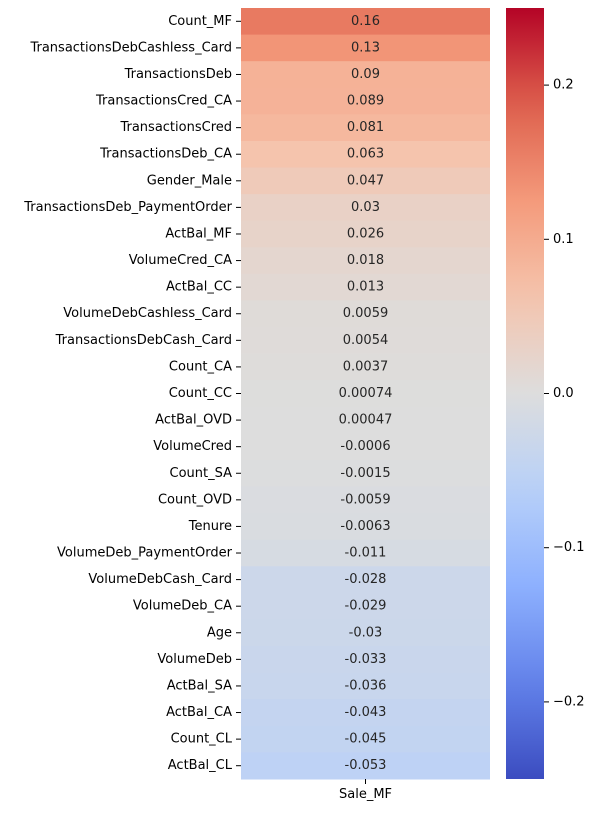 The width and height of the screenshot is (597, 813). I want to click on cell-value-label: 0.013, so click(365, 287).